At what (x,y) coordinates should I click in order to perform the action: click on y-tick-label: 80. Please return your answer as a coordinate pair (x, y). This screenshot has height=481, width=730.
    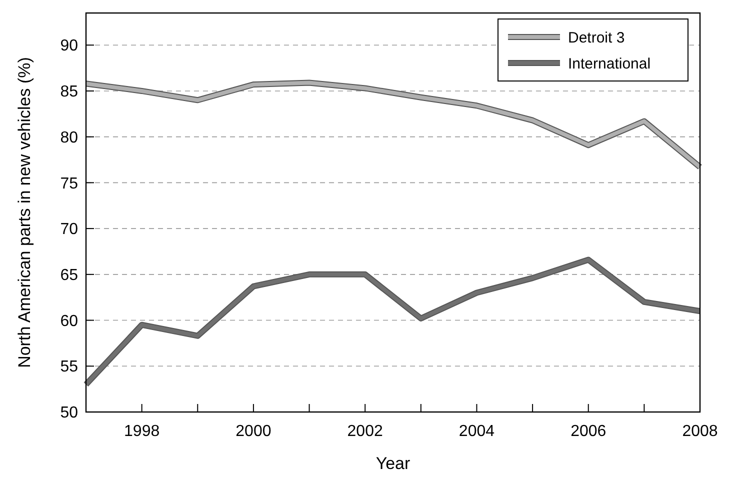
    Looking at the image, I should click on (69, 137).